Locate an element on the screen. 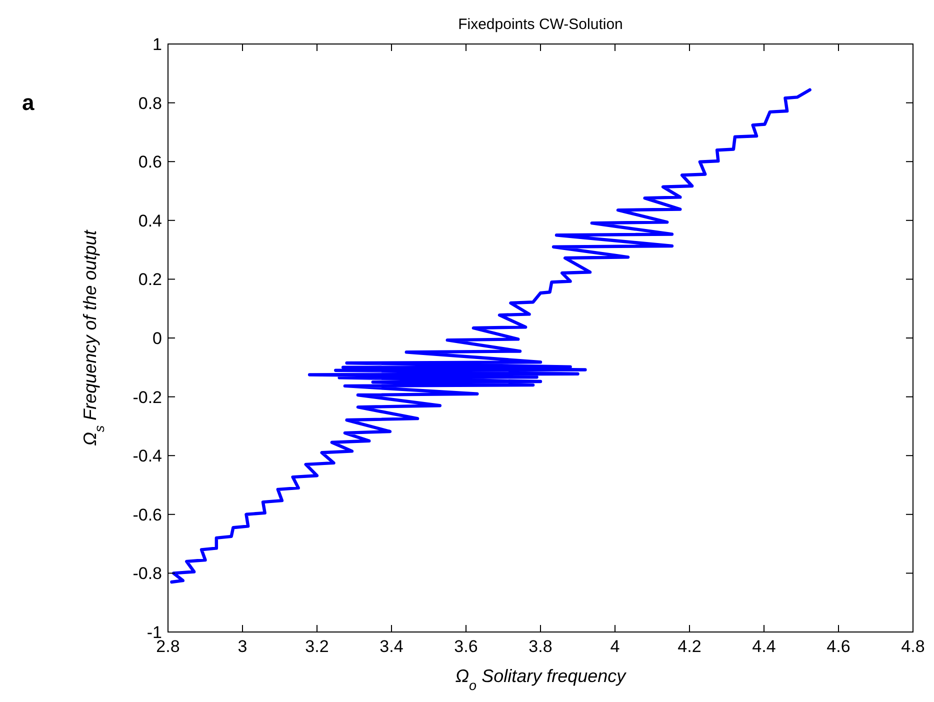 The image size is (934, 702). y-tick-label: 0.4 is located at coordinates (150, 220).